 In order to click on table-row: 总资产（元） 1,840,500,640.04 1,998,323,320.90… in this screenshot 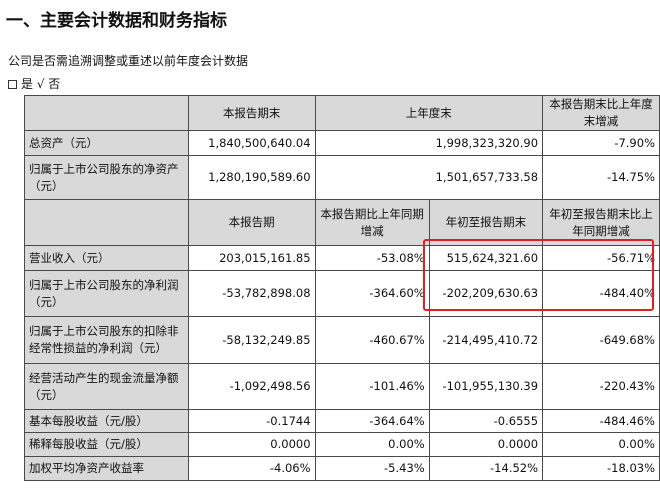, I will do `click(342, 143)`.